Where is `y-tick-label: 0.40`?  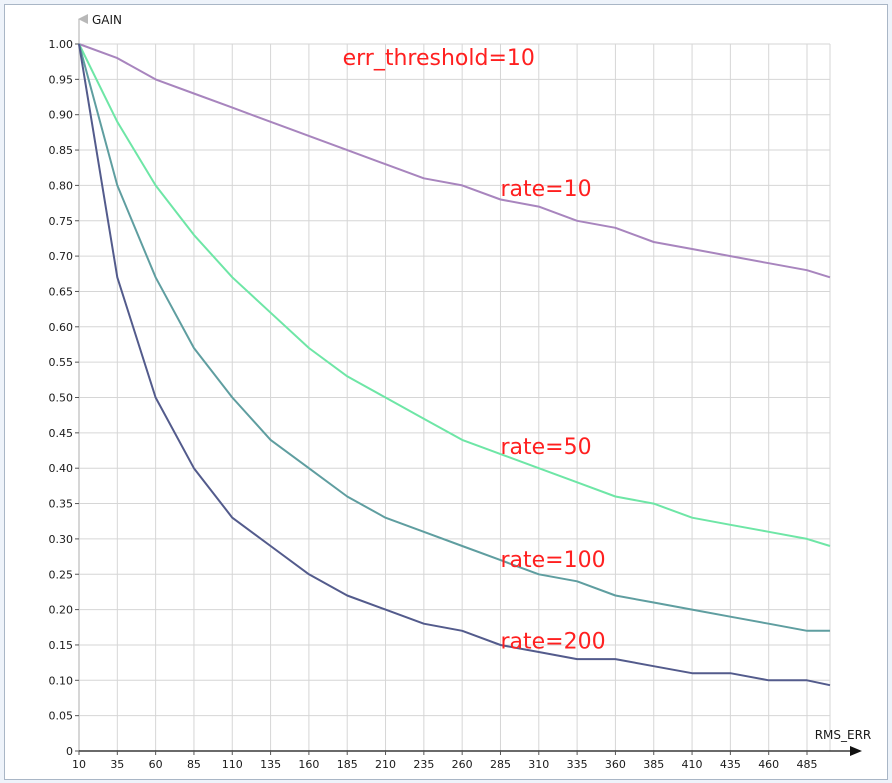
y-tick-label: 0.40 is located at coordinates (61, 468).